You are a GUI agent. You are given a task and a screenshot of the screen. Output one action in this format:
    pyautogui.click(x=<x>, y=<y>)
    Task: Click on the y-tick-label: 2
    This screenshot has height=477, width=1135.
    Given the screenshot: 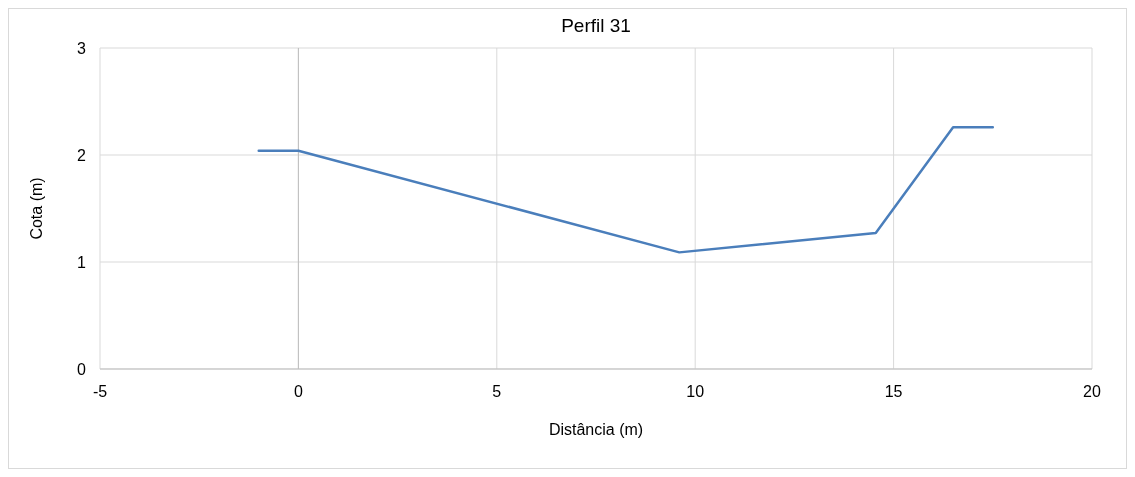 What is the action you would take?
    pyautogui.click(x=82, y=155)
    